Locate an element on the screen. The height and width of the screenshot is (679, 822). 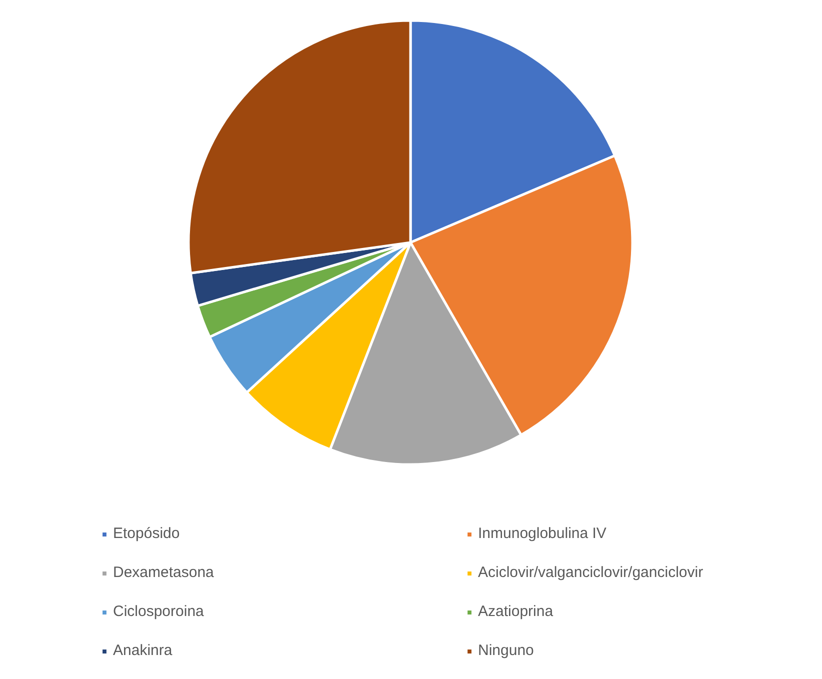
legend-label: Dexametasona is located at coordinates (164, 572).